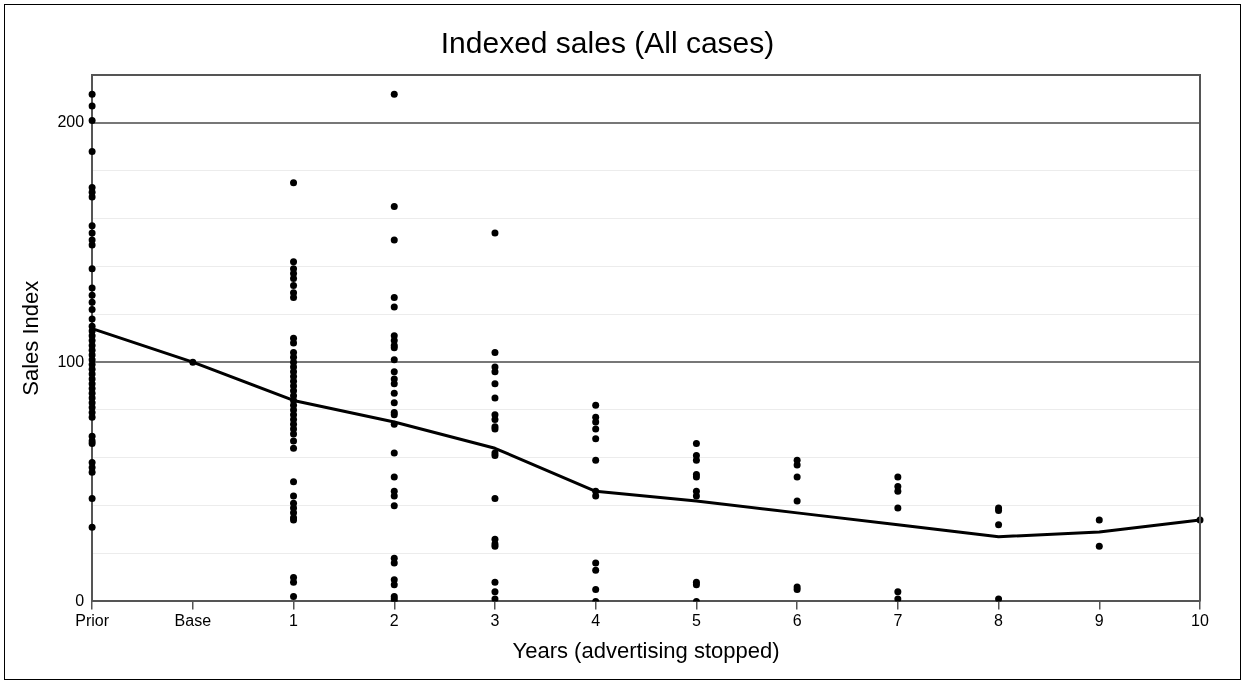 The height and width of the screenshot is (684, 1247). I want to click on x-tick-label: 9, so click(1099, 621).